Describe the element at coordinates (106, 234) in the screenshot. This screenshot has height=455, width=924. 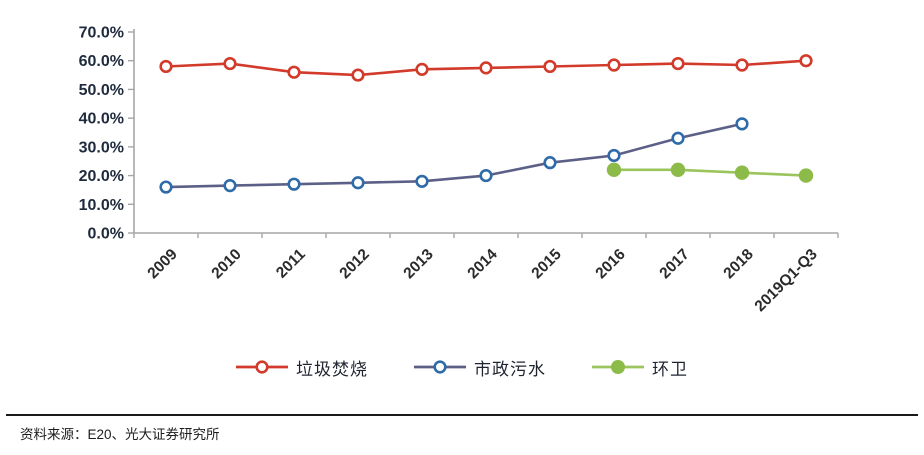
I see `y-axis-tick-label: 0.0%` at that location.